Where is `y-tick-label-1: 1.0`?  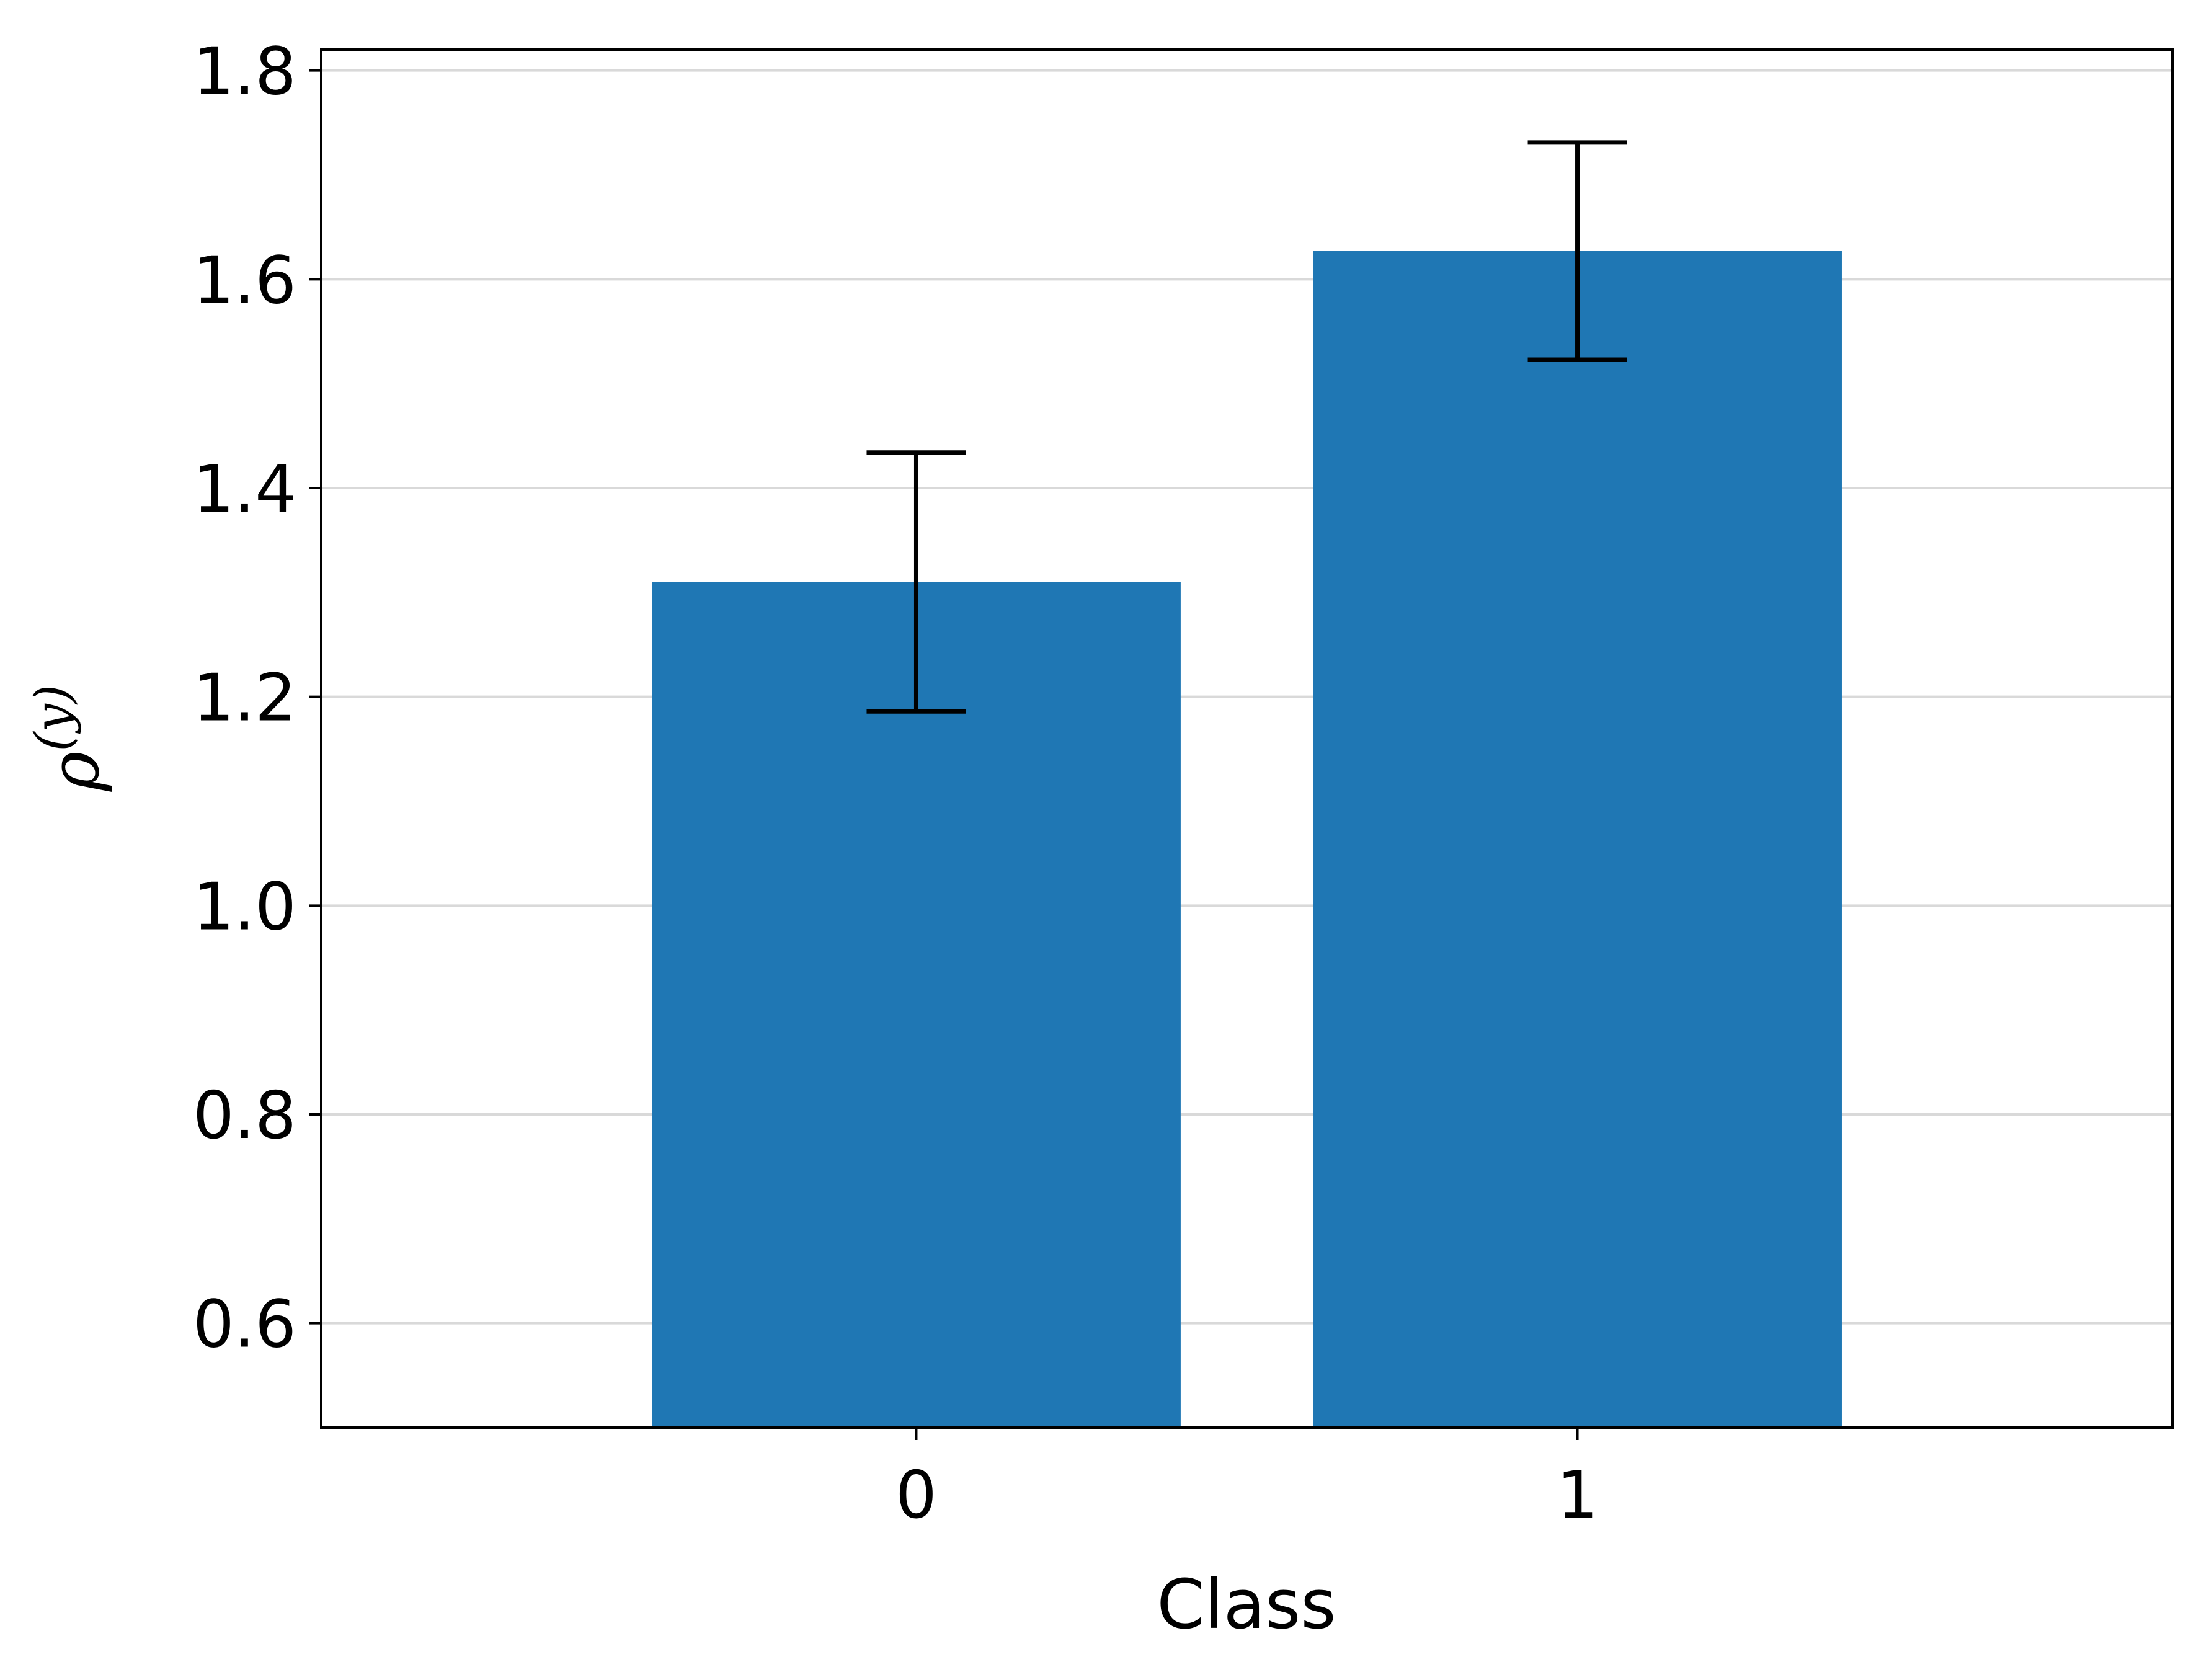
y-tick-label-1: 1.0 is located at coordinates (244, 906).